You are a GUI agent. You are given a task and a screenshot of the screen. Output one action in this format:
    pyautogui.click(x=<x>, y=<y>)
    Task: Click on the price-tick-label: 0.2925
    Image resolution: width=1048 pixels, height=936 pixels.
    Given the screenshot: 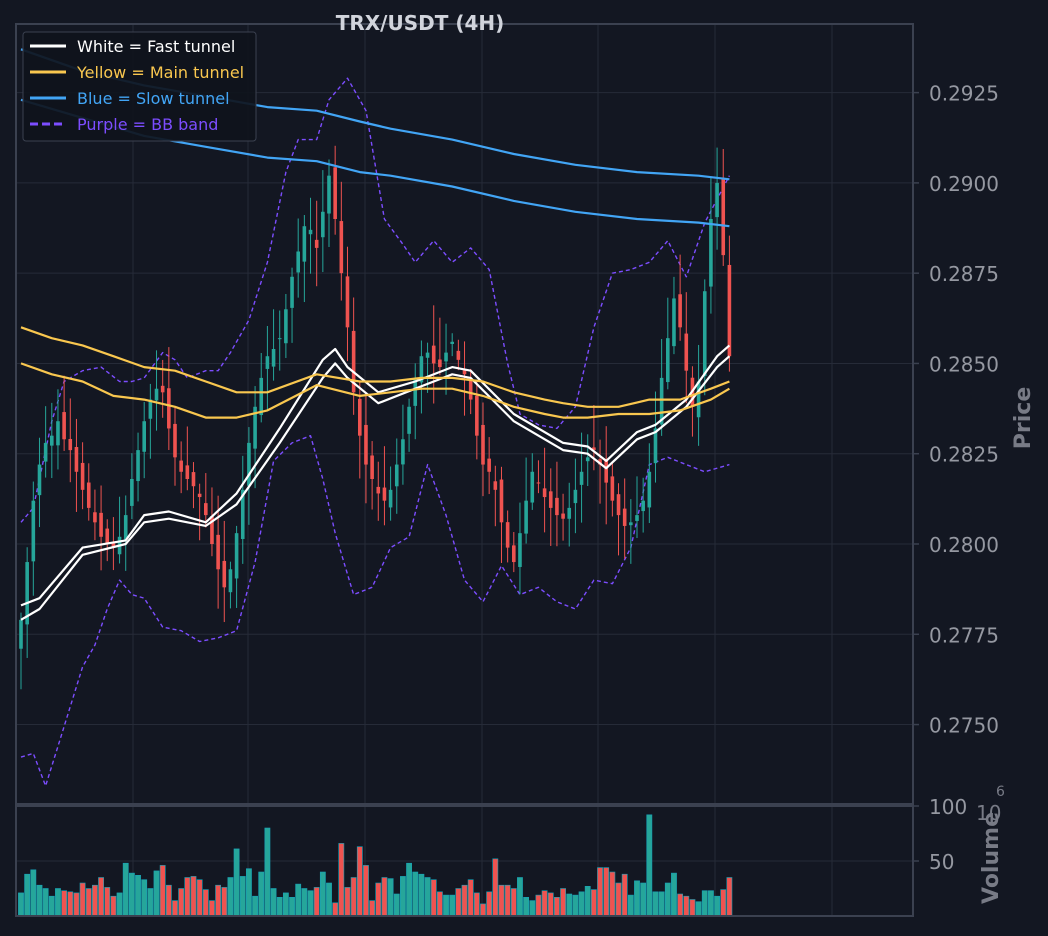 What is the action you would take?
    pyautogui.click(x=964, y=94)
    